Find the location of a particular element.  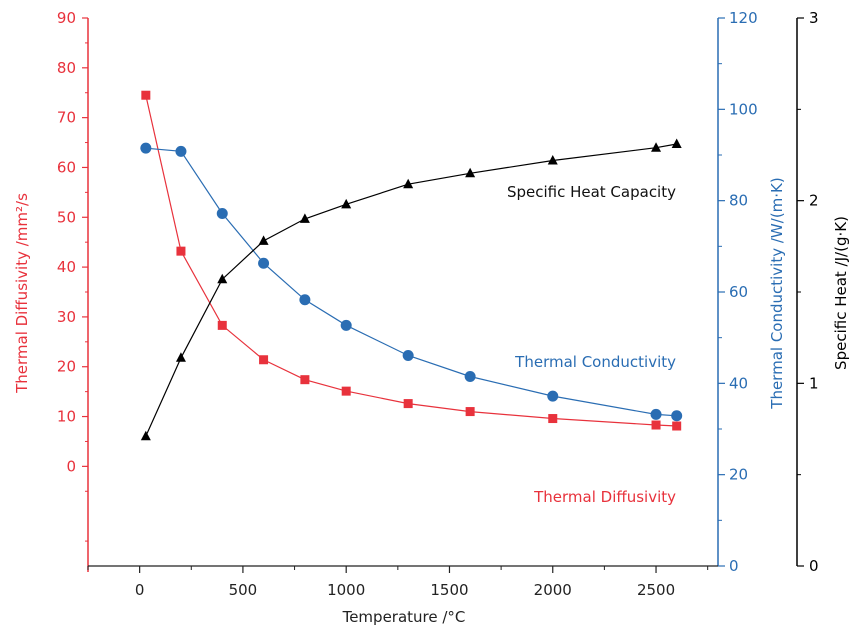

diffusivity-tick-label: 50 is located at coordinates (66, 217).